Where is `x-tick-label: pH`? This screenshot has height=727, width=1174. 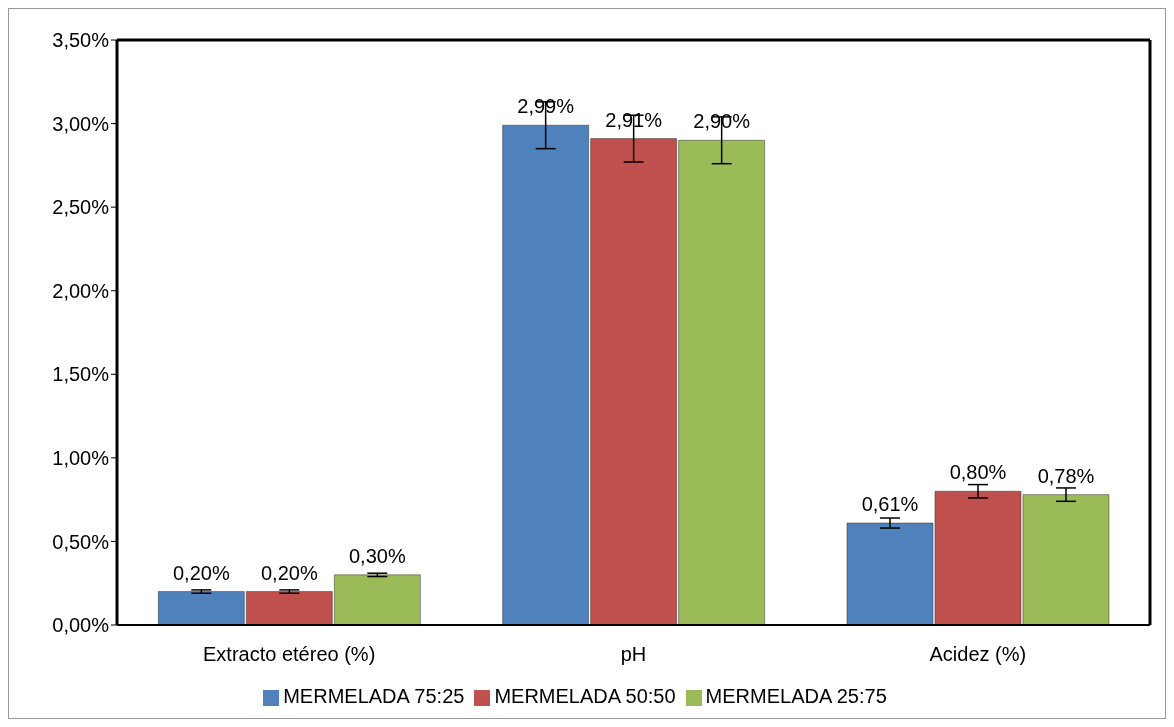
x-tick-label: pH is located at coordinates (633, 654).